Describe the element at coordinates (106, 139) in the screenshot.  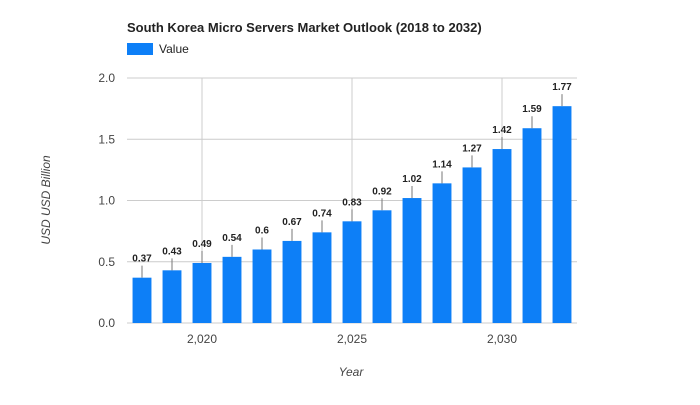
I see `y-tick-label: 1.5` at that location.